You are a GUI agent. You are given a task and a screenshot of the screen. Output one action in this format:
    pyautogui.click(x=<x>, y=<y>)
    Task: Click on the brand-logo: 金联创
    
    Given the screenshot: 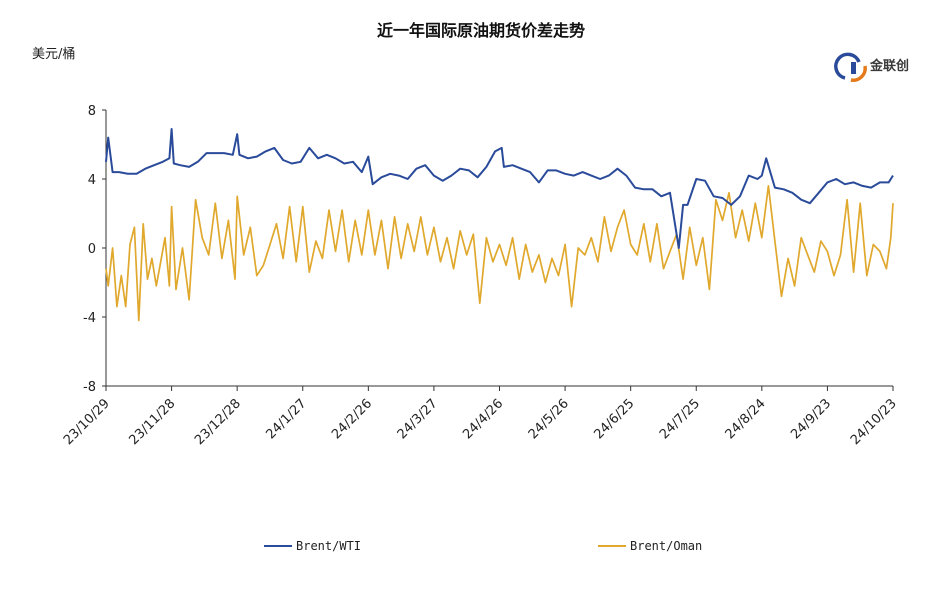 What is the action you would take?
    pyautogui.click(x=871, y=67)
    